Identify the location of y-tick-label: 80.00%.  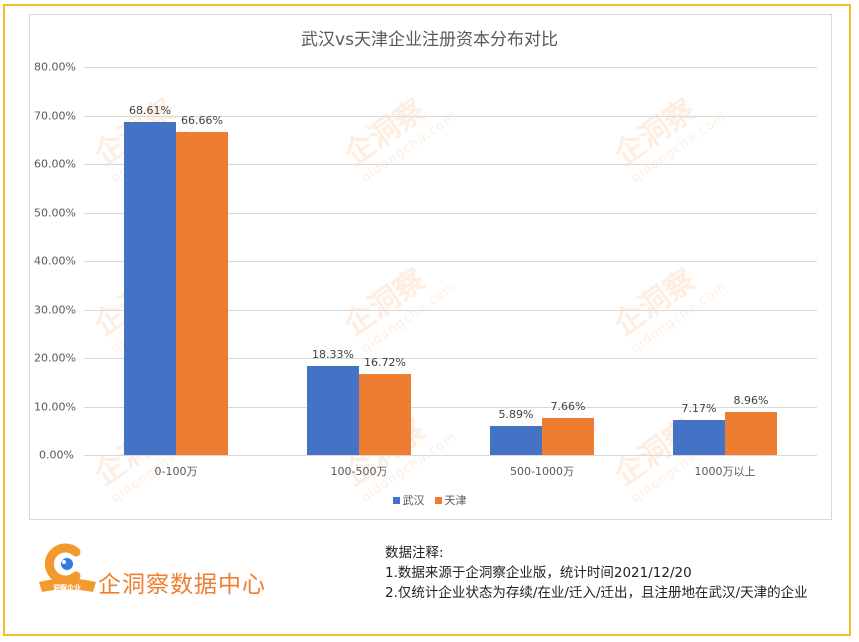
(55, 67).